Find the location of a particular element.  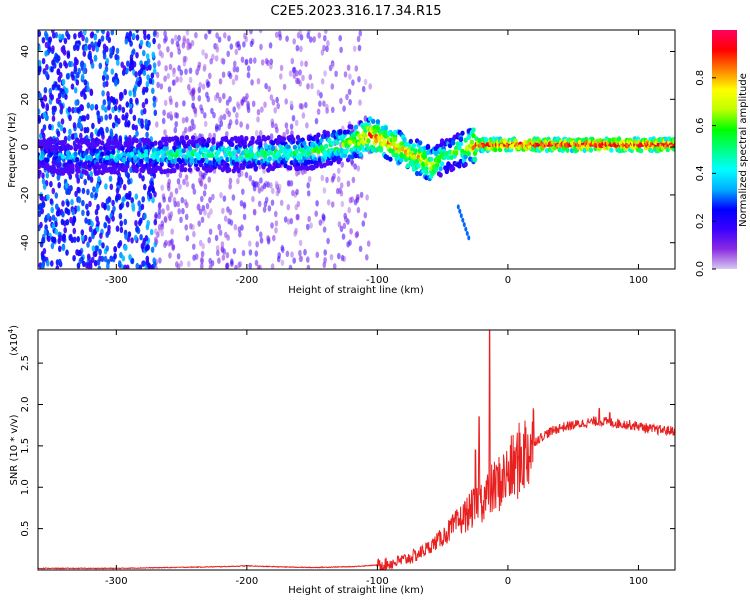

colorbar-tick-label: 0.8 is located at coordinates (700, 78).